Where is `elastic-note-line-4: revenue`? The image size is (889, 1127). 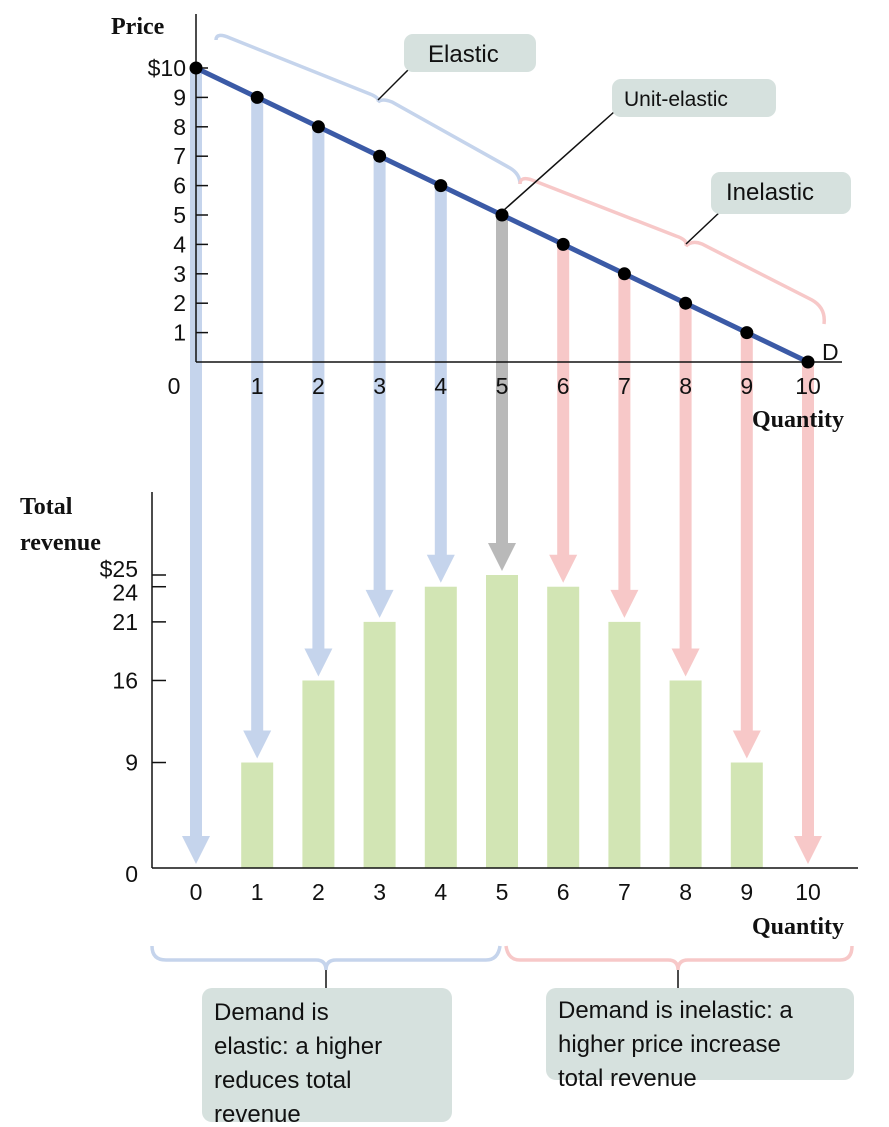
elastic-note-line-4: revenue is located at coordinates (257, 1114).